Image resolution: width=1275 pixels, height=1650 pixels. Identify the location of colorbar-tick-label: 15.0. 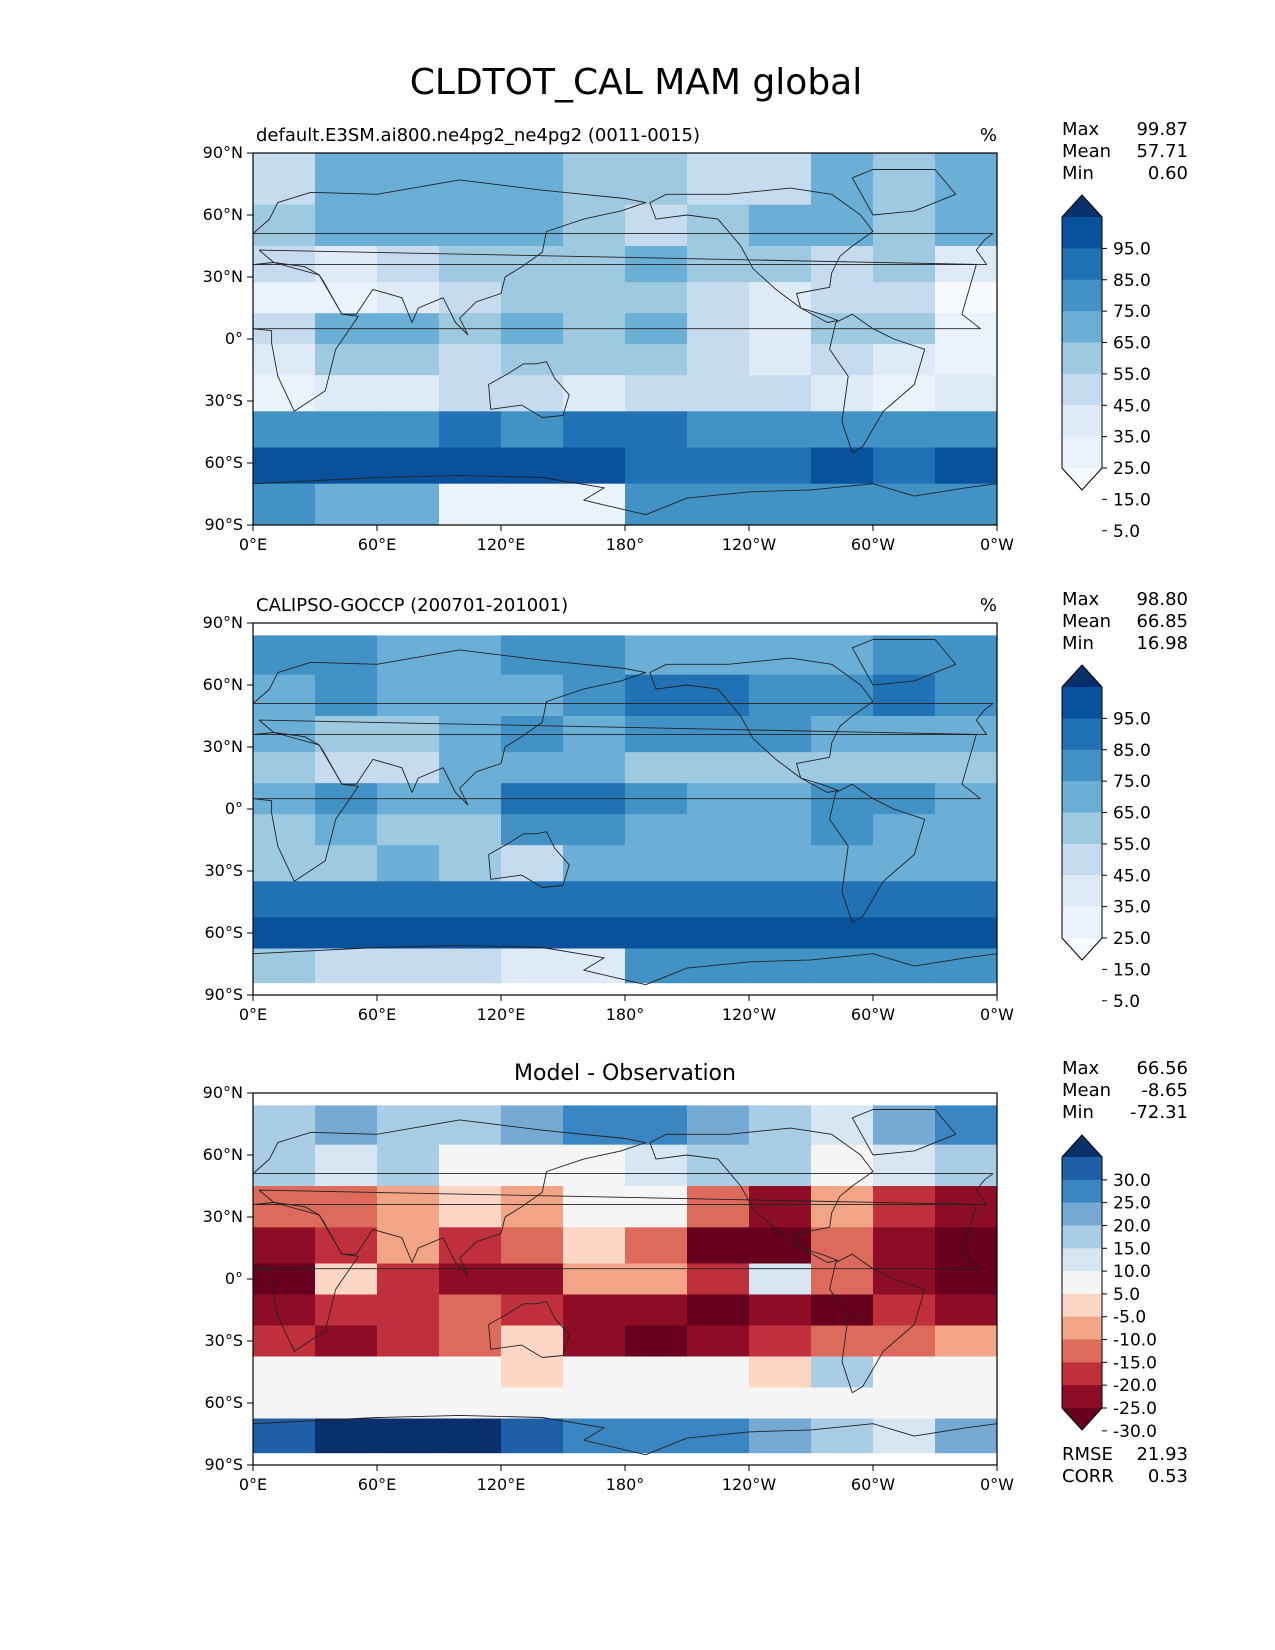
(1132, 1249).